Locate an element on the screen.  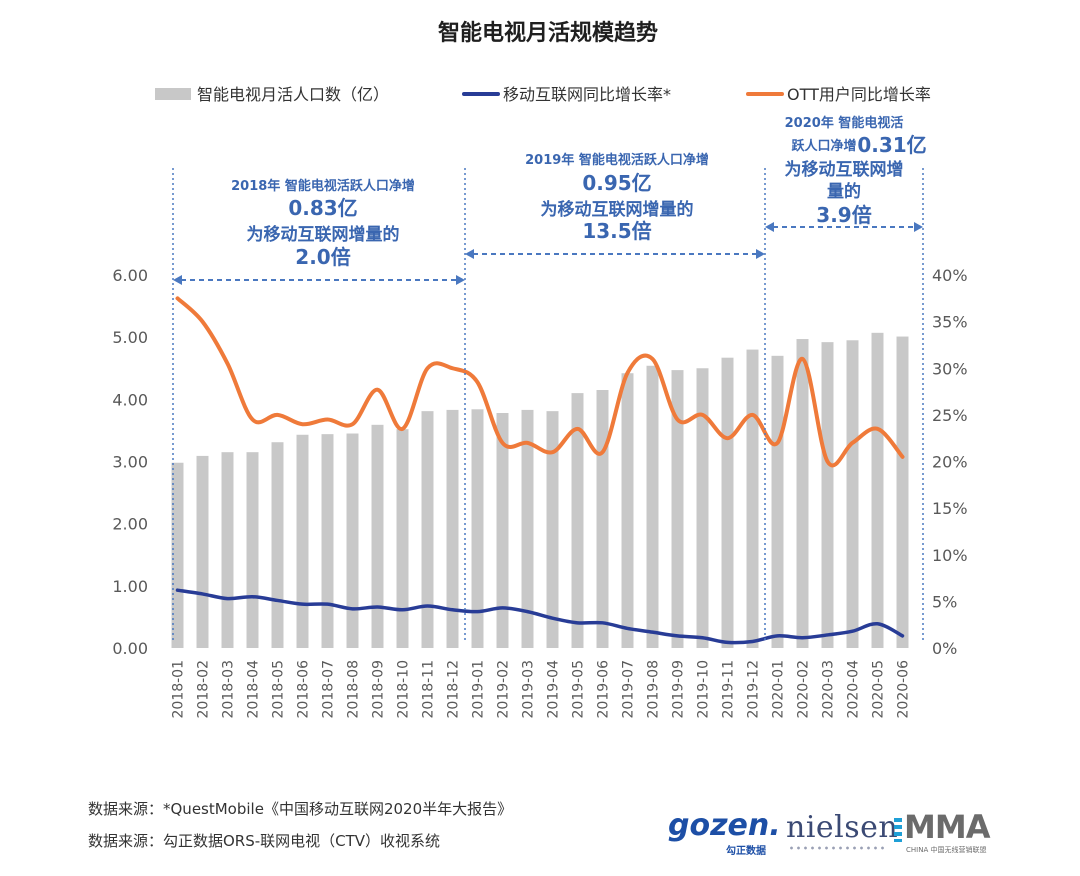
y-left-tick-label: 1.00 is located at coordinates (130, 586).